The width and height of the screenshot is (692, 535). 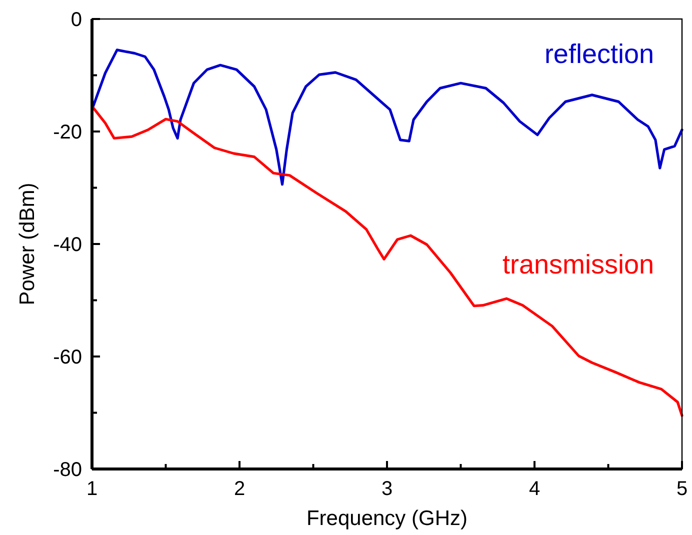 I want to click on x-axis-title: Frequency (GHz), so click(x=387, y=518).